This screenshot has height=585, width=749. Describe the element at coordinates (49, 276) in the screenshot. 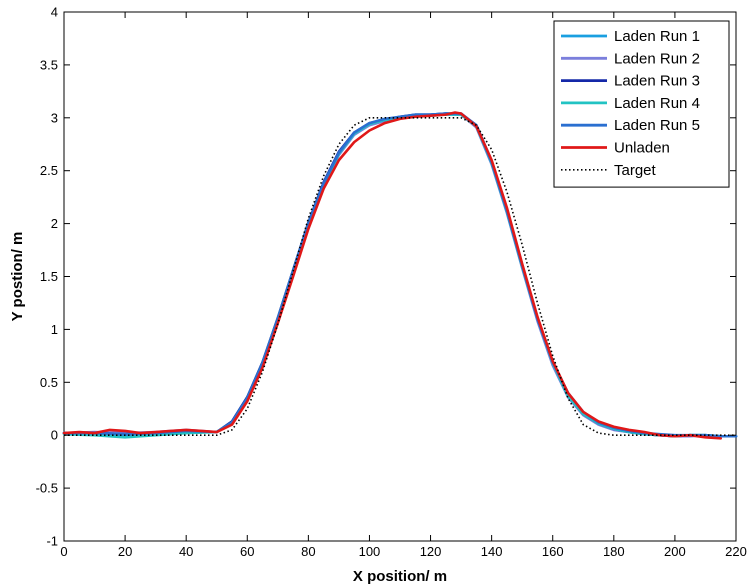

I see `y-tick-label: 1.5` at that location.